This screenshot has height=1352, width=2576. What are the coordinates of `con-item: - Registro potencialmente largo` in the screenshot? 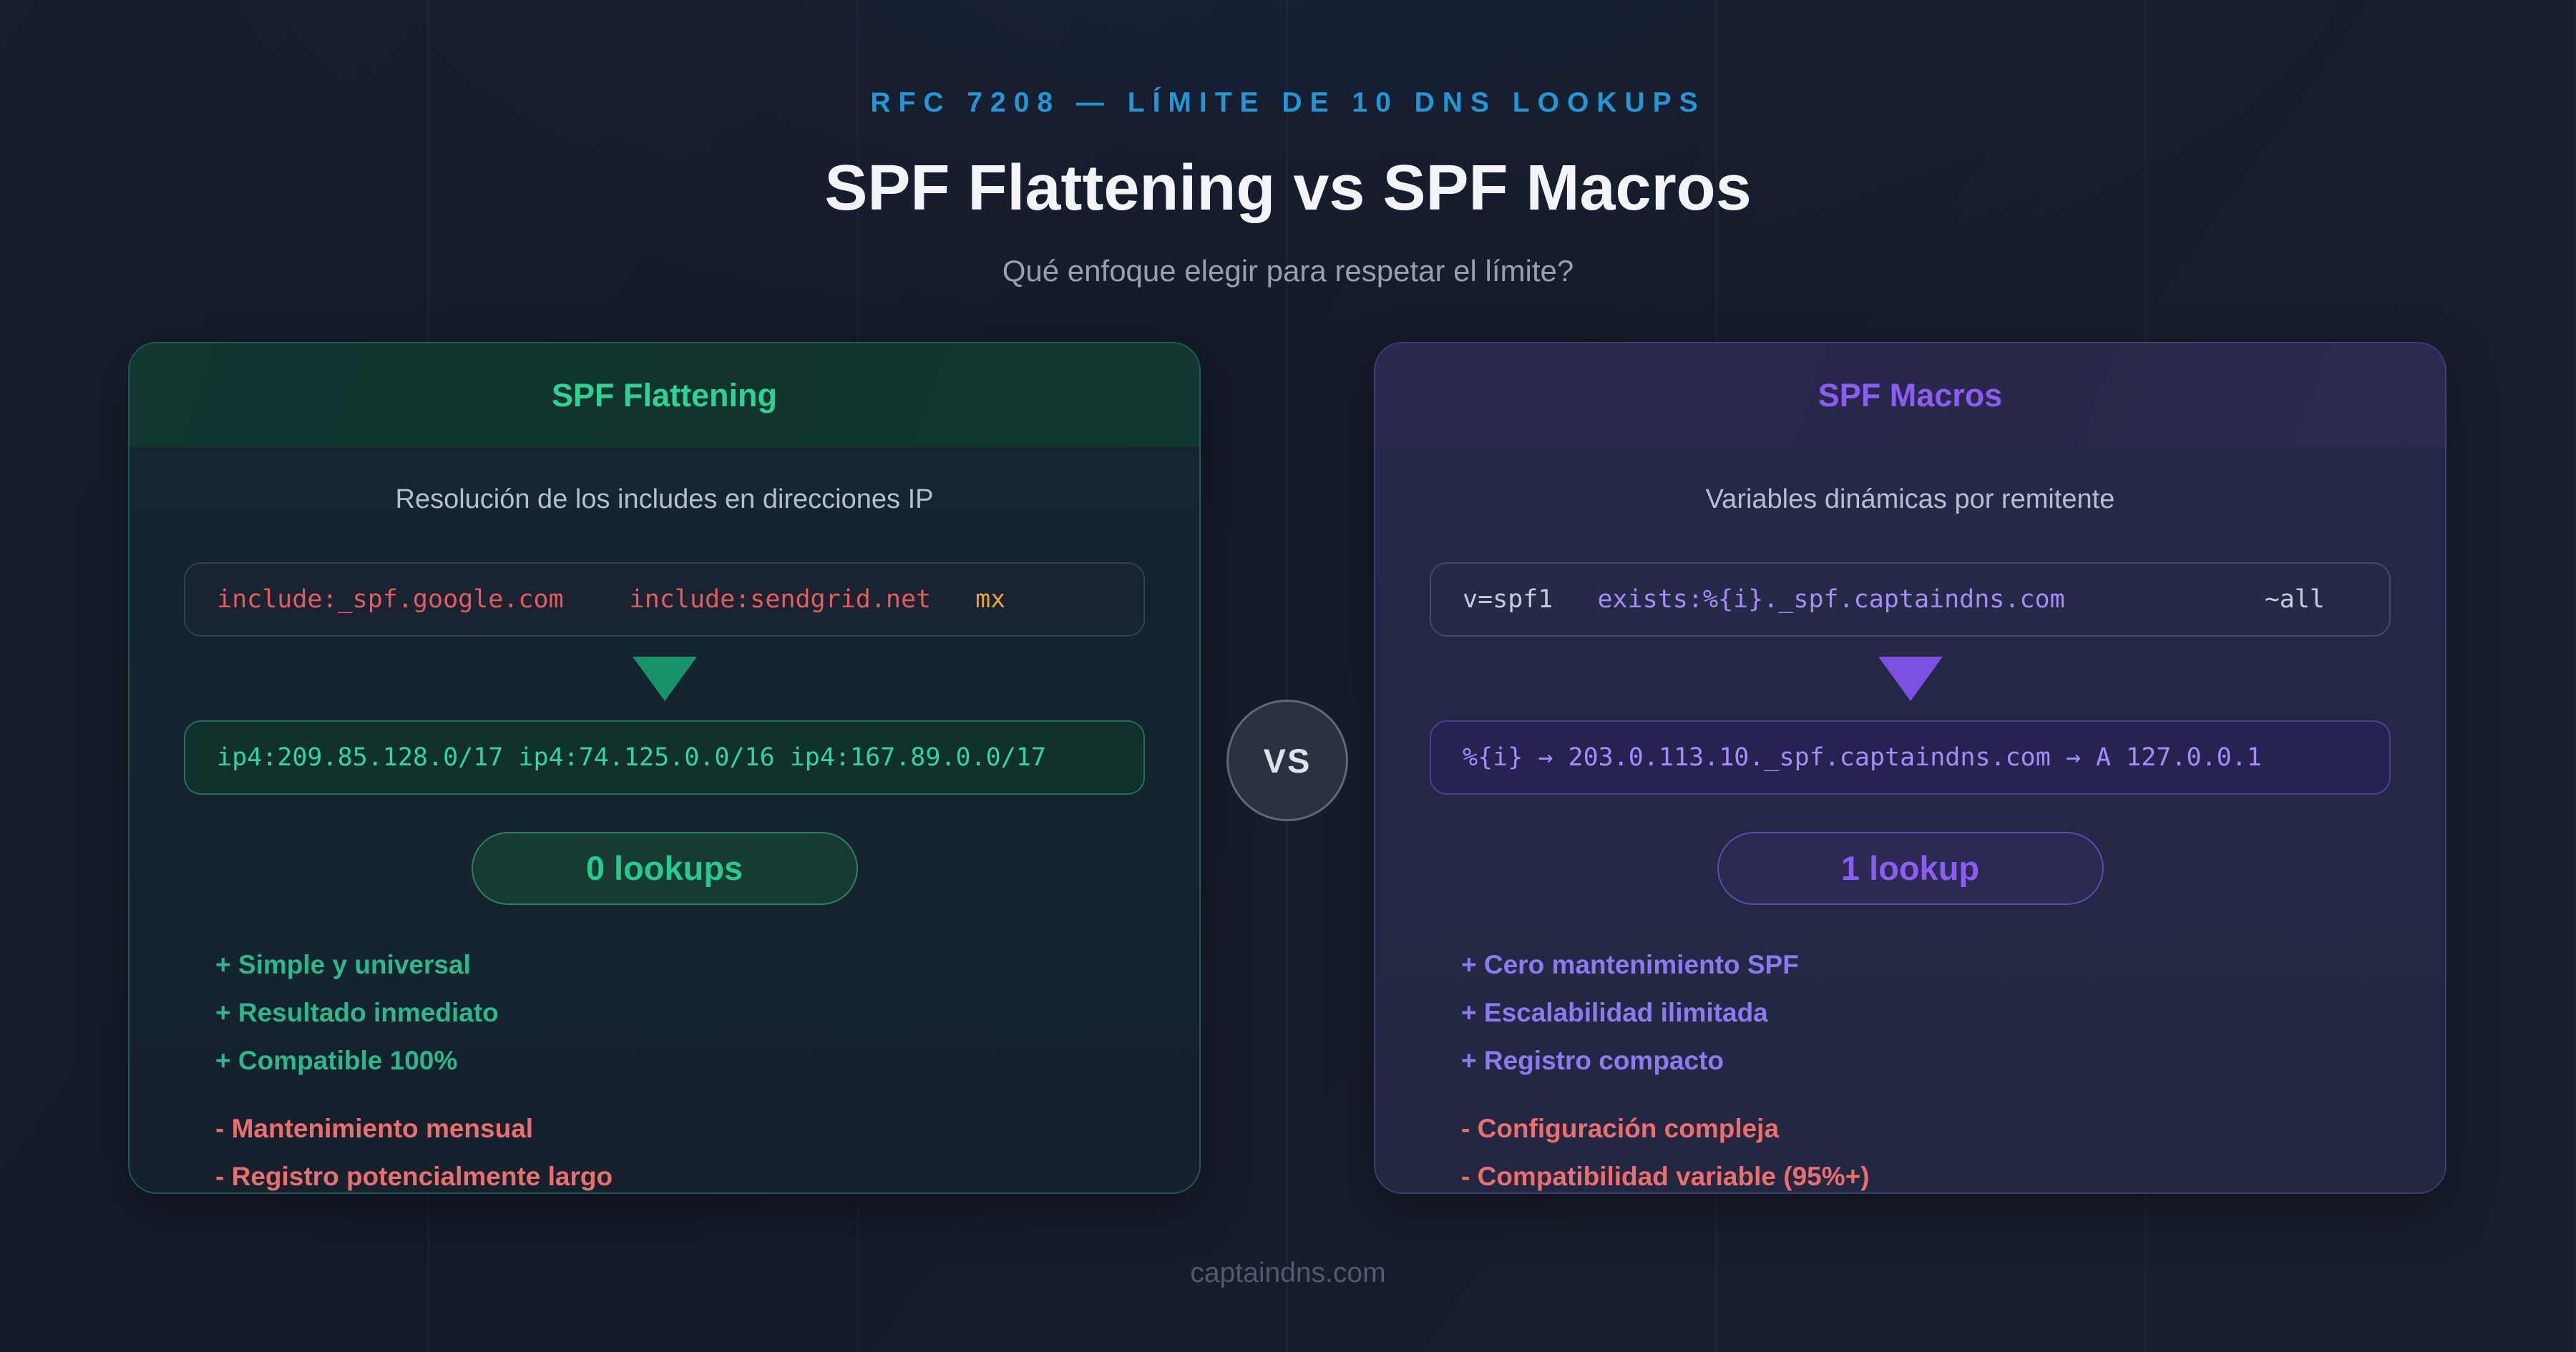 It's located at (414, 1177).